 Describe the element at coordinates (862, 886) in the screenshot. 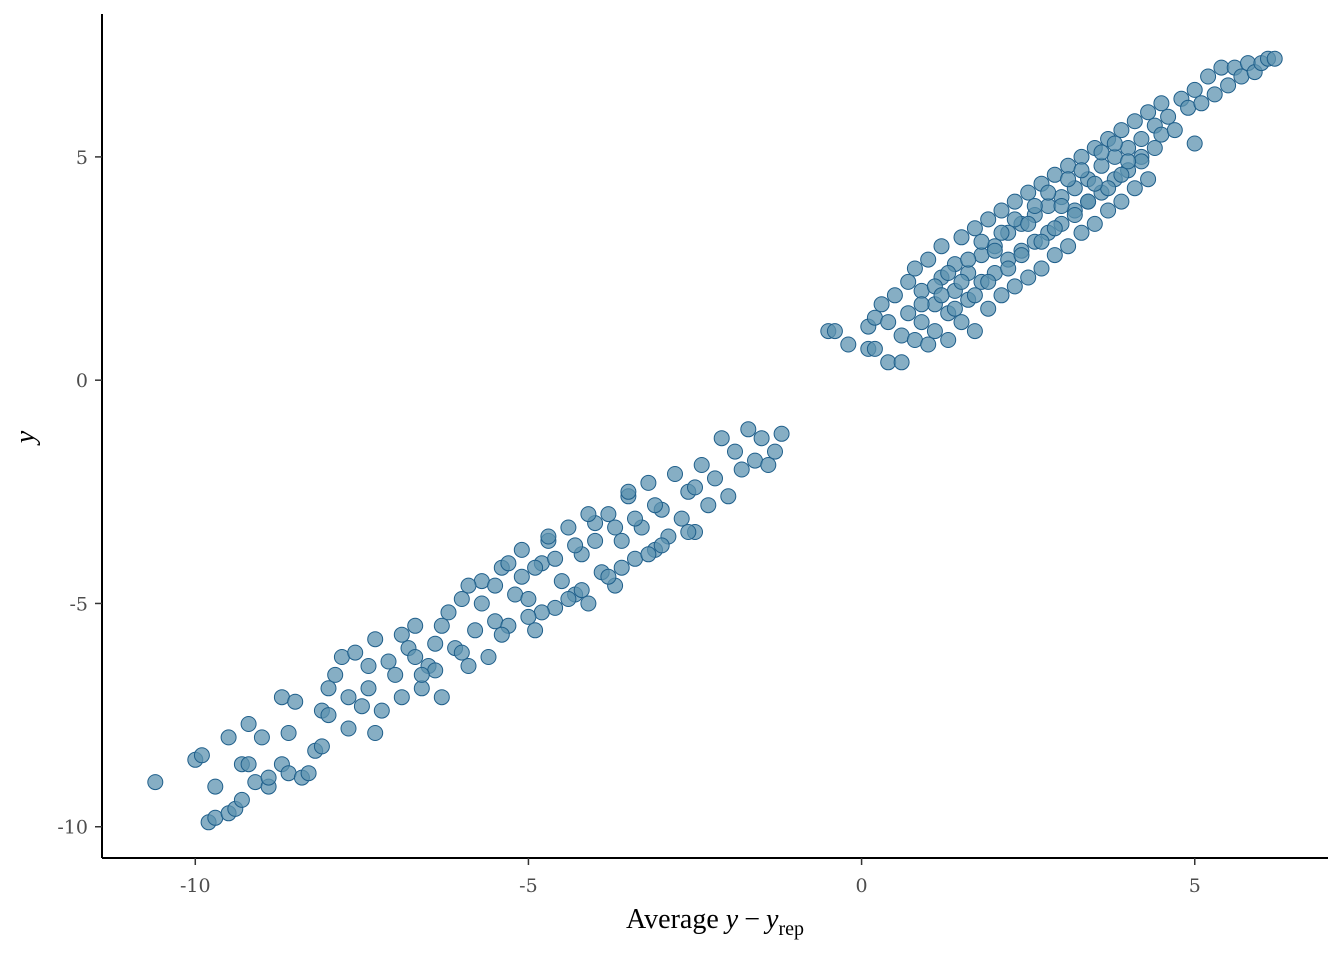

I see `x-tick-label: 0` at that location.